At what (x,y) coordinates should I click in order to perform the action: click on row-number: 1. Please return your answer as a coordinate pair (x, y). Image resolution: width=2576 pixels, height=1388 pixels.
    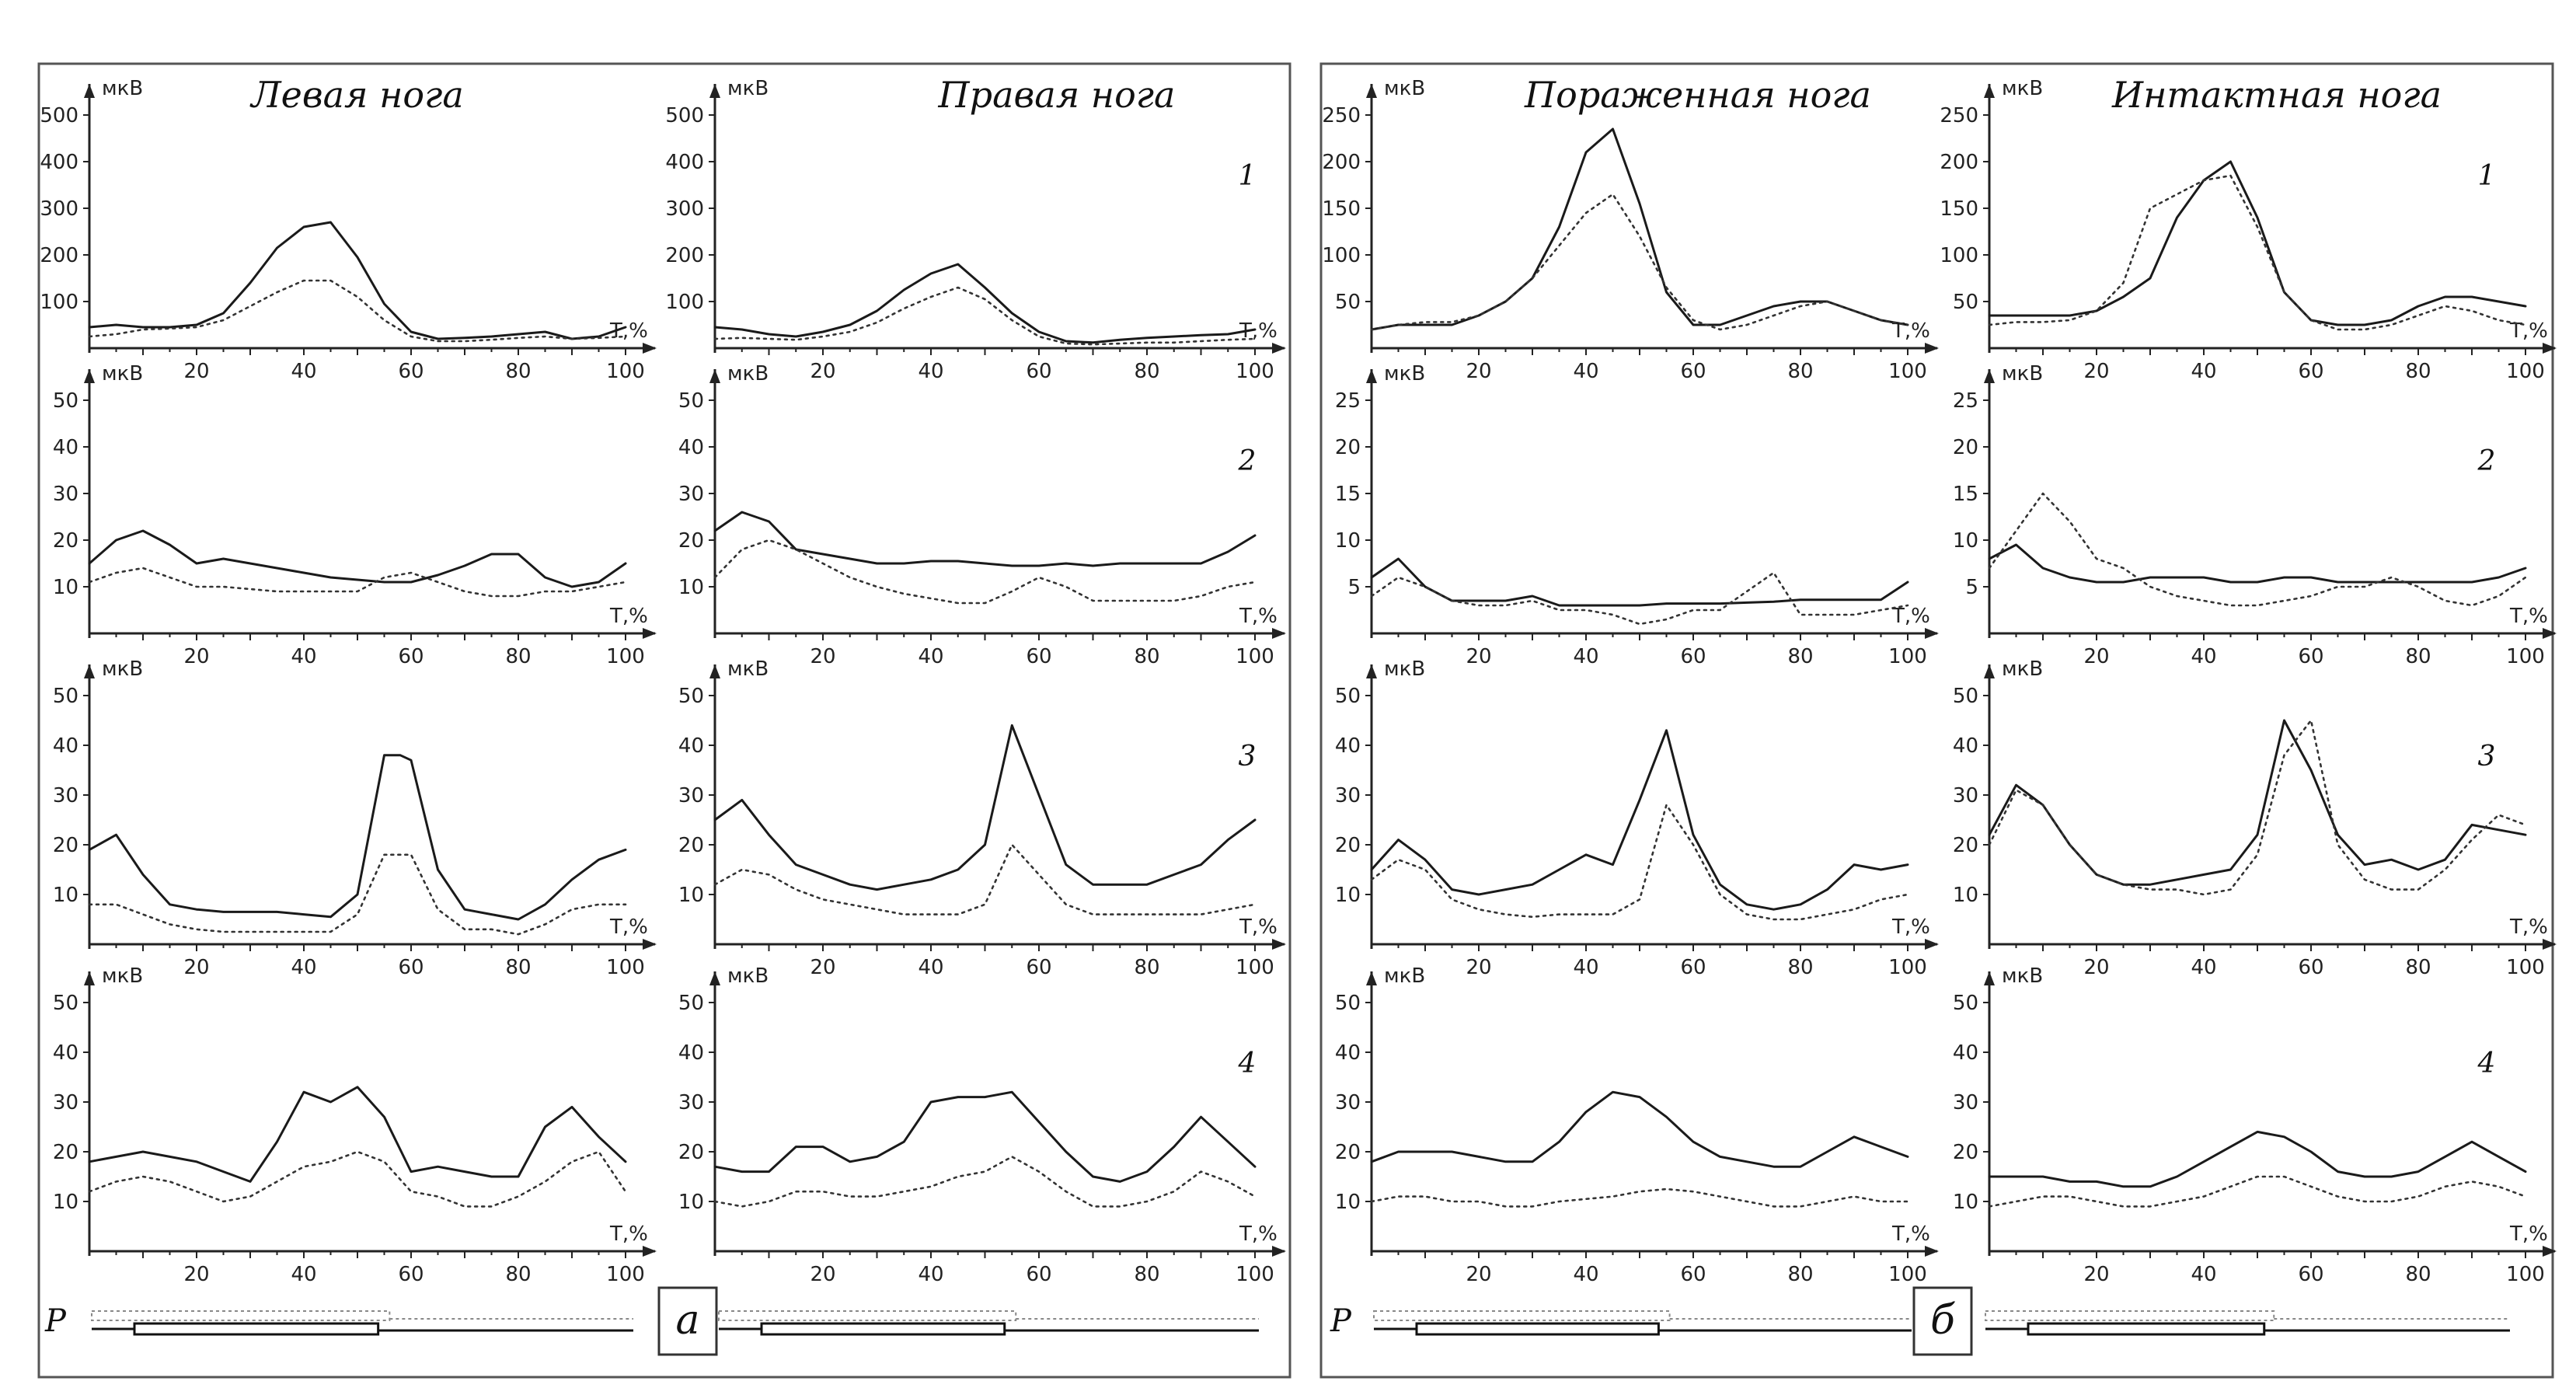
    Looking at the image, I should click on (2487, 176).